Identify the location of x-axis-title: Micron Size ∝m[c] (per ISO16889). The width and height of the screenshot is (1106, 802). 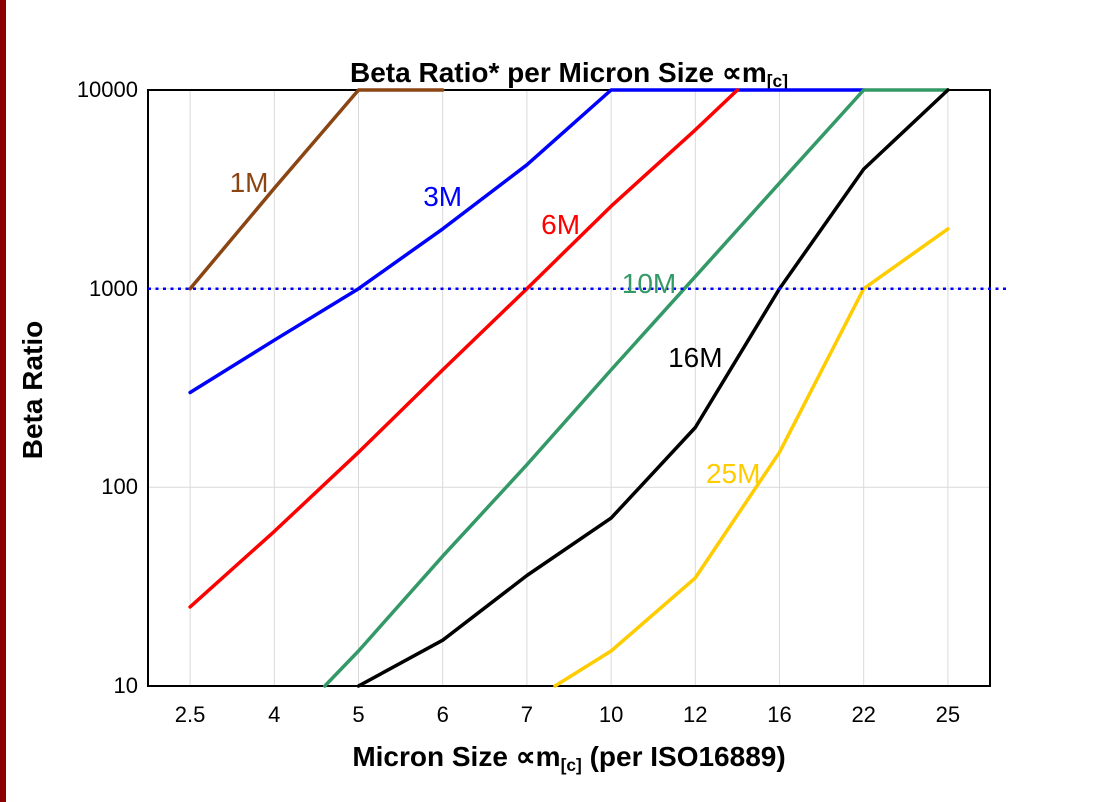
(569, 758).